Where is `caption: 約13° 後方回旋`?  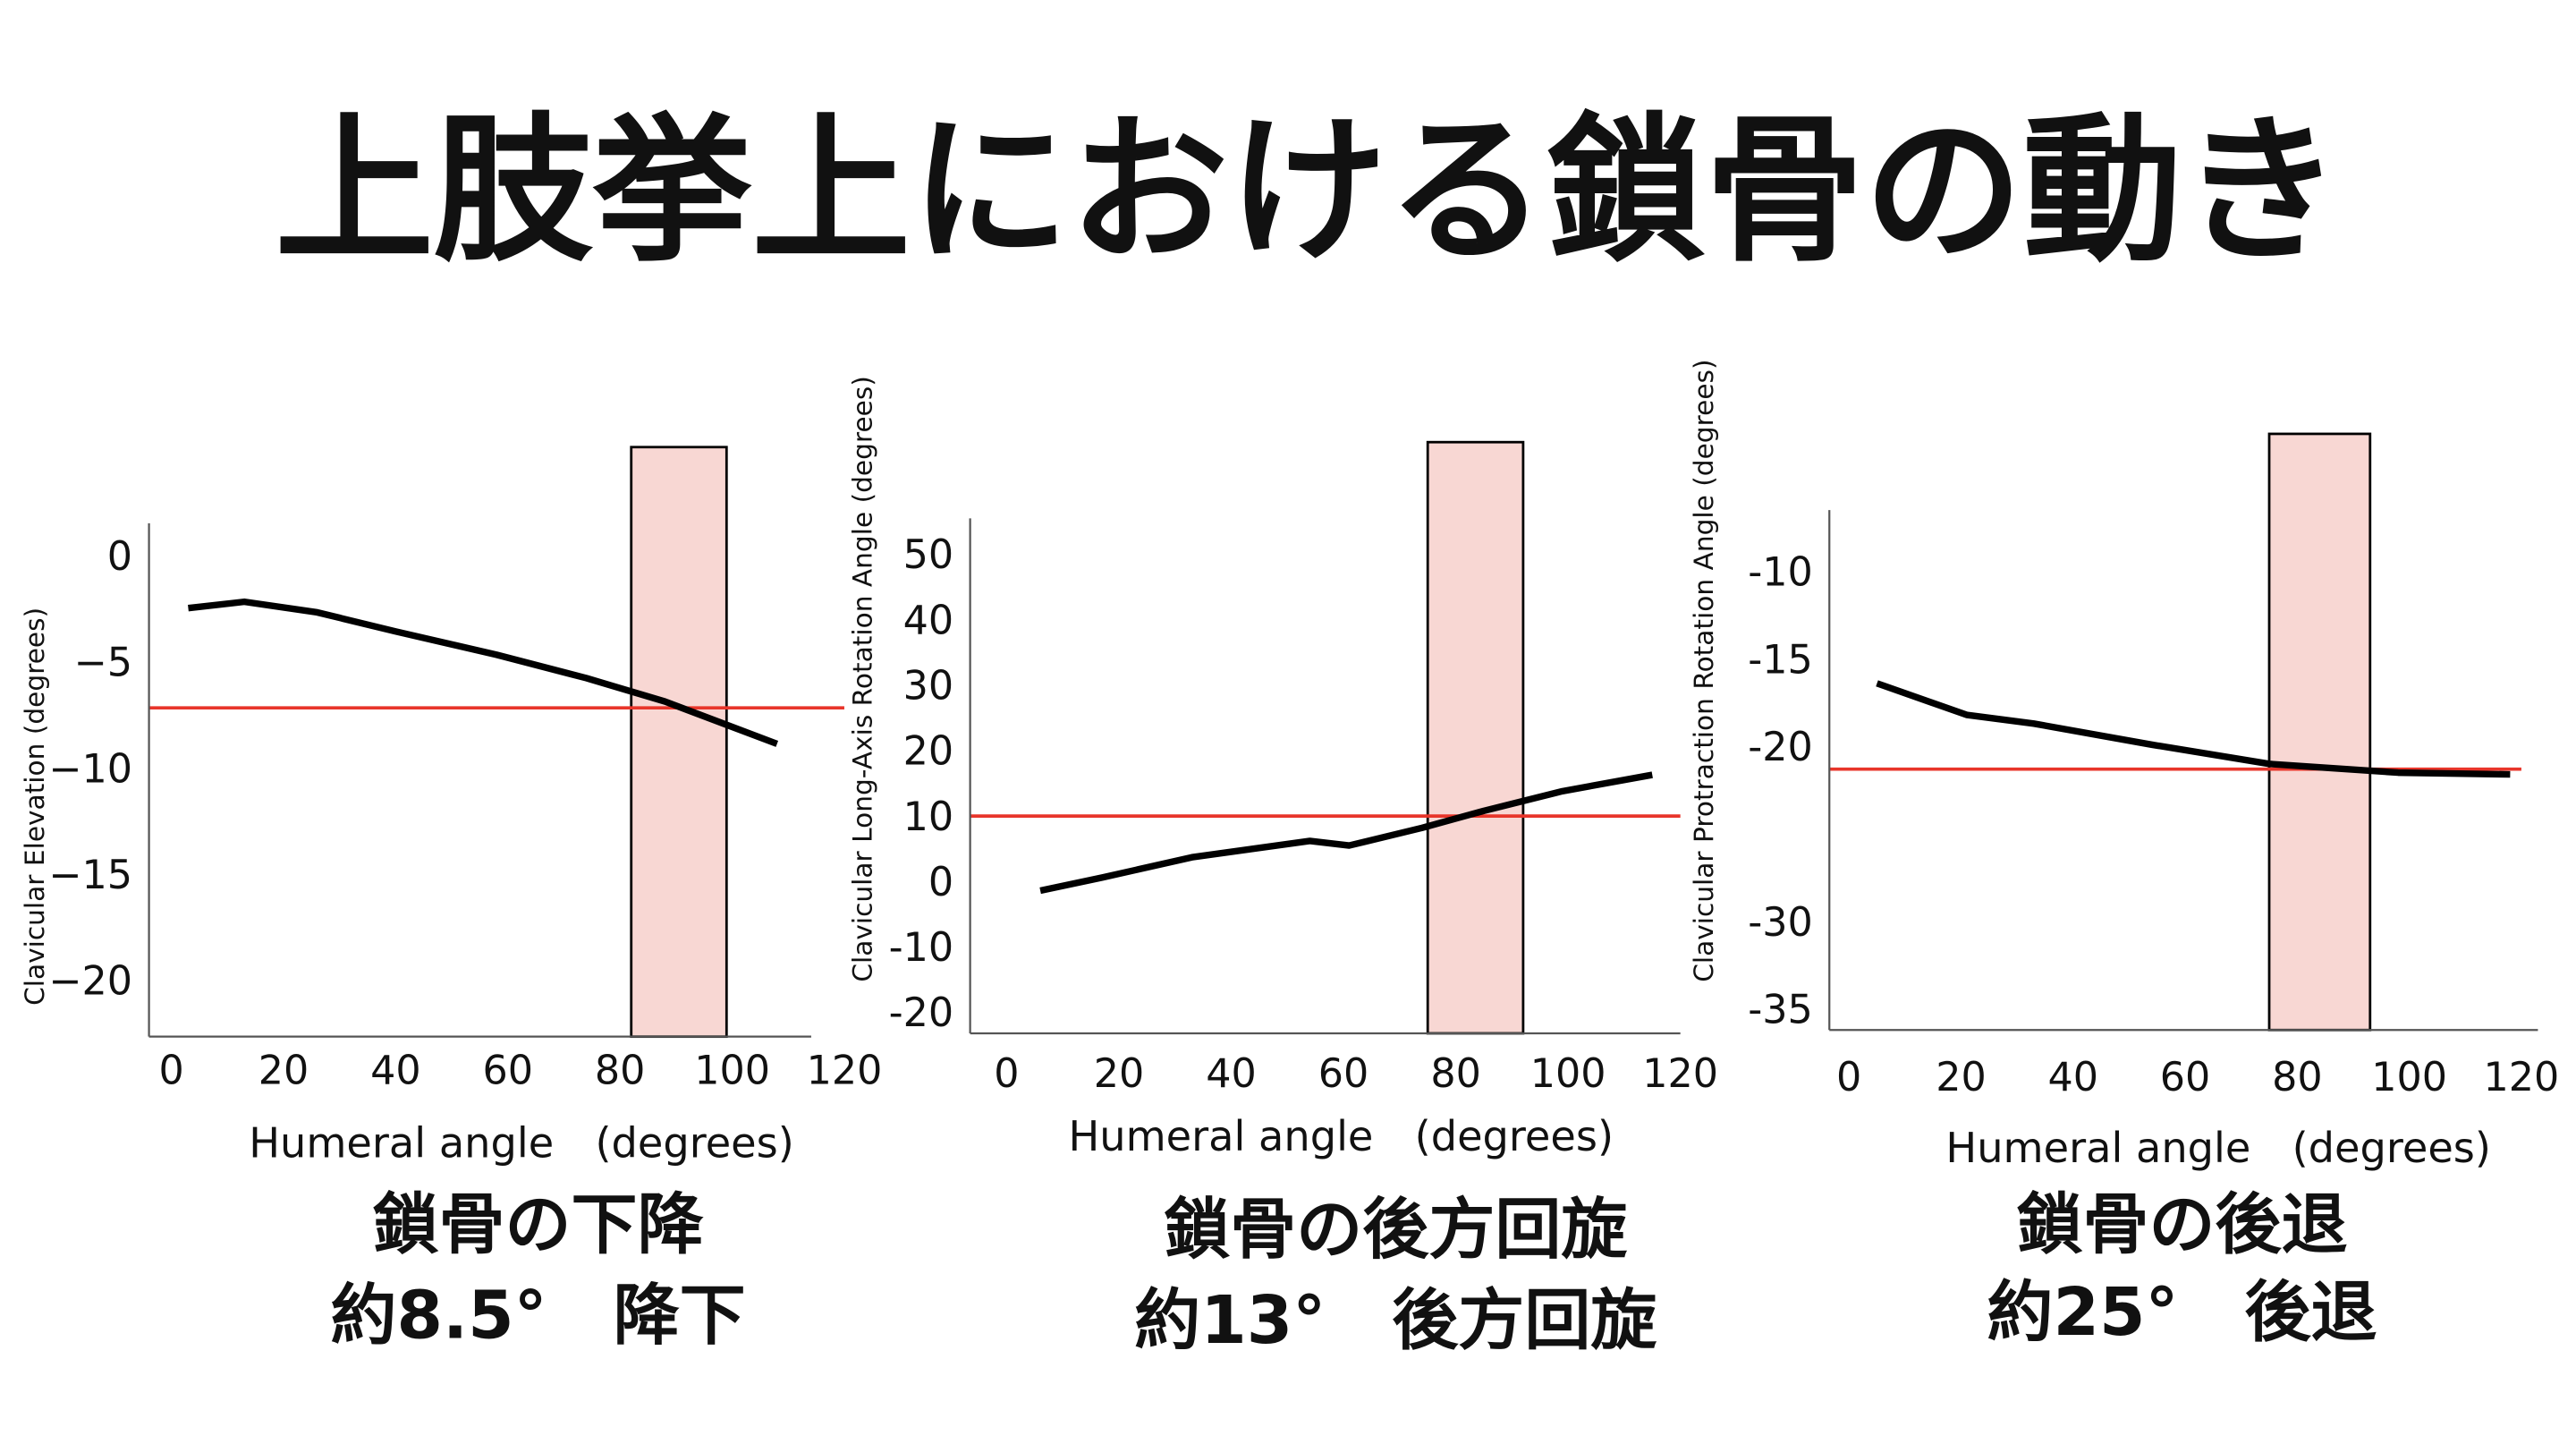
caption: 約13° 後方回旋 is located at coordinates (1395, 1320).